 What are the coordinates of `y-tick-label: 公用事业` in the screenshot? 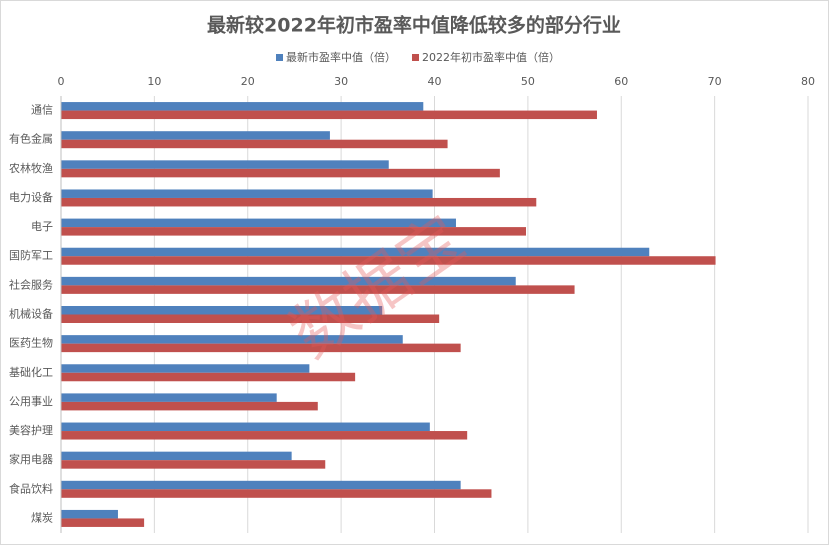 It's located at (31, 401).